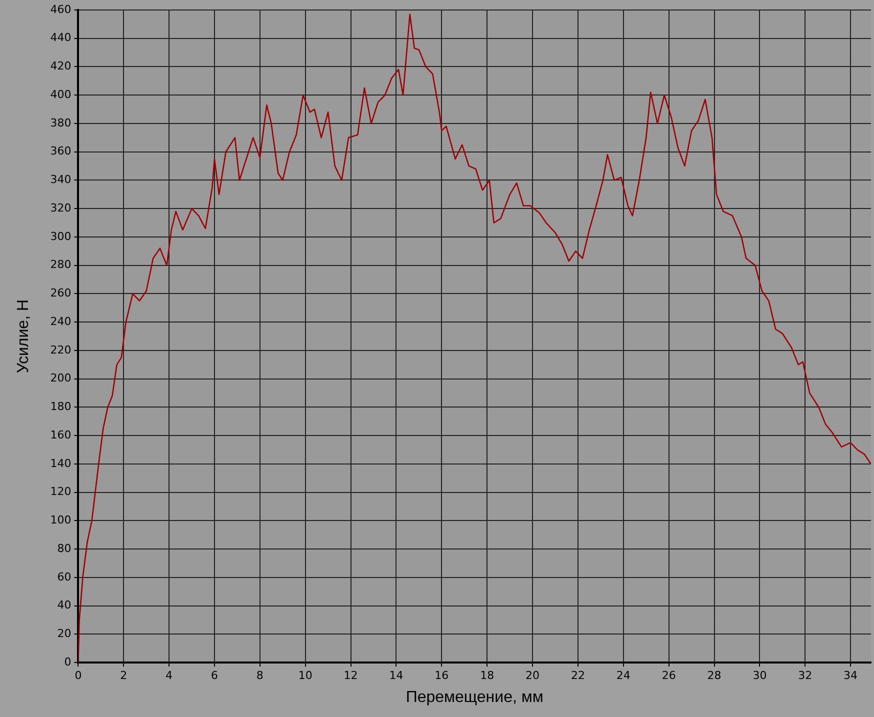  I want to click on y-tick-label: 140, so click(61, 463).